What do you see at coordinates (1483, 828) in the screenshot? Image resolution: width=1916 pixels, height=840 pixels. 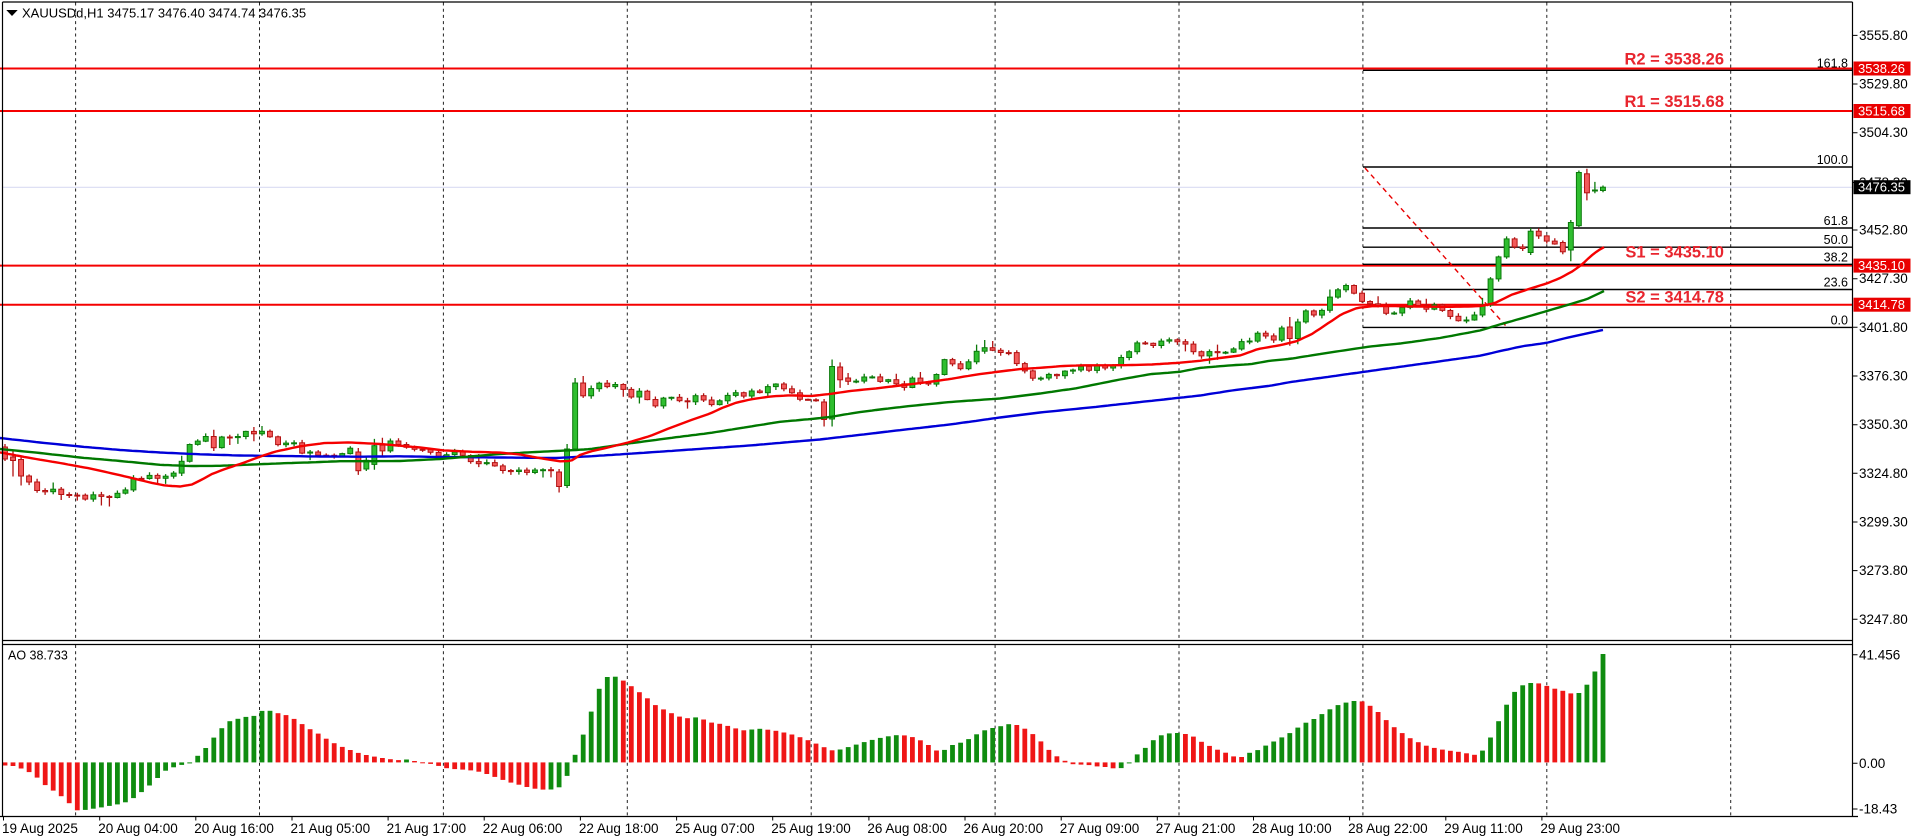 I see `svg-text: 29 Aug 11:00` at bounding box center [1483, 828].